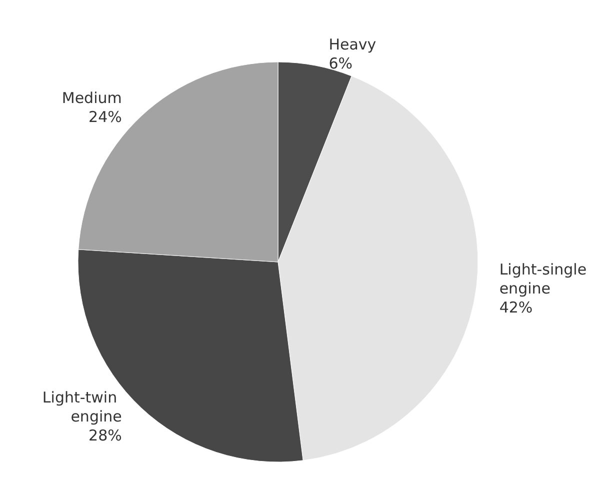 The image size is (591, 488). What do you see at coordinates (352, 44) in the screenshot?
I see `slice-label: Heavy` at bounding box center [352, 44].